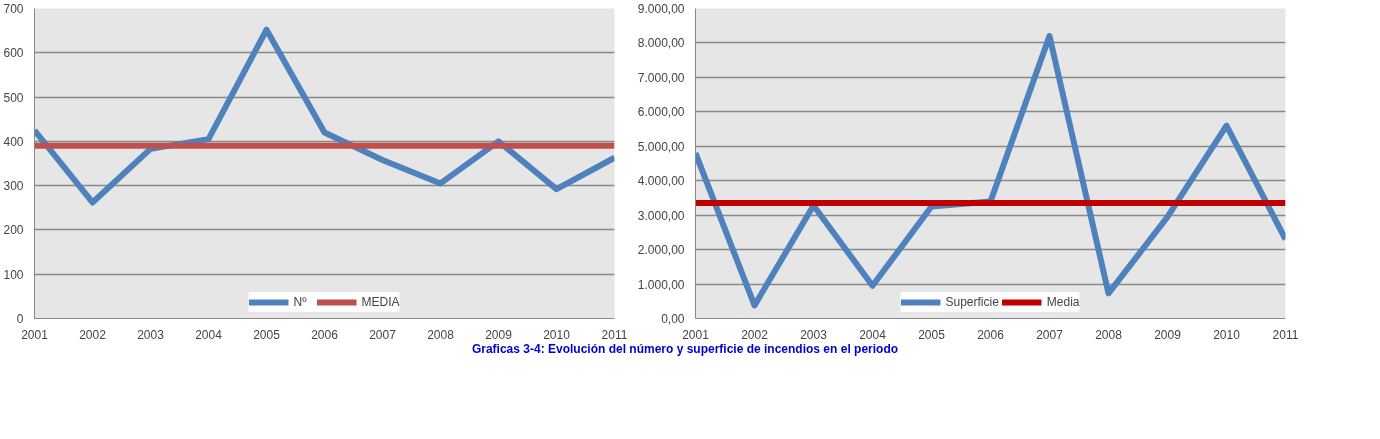  Describe the element at coordinates (685, 349) in the screenshot. I see `text: Graficas 3-4: Evolución del número y superficie de incendios en el periodo` at that location.